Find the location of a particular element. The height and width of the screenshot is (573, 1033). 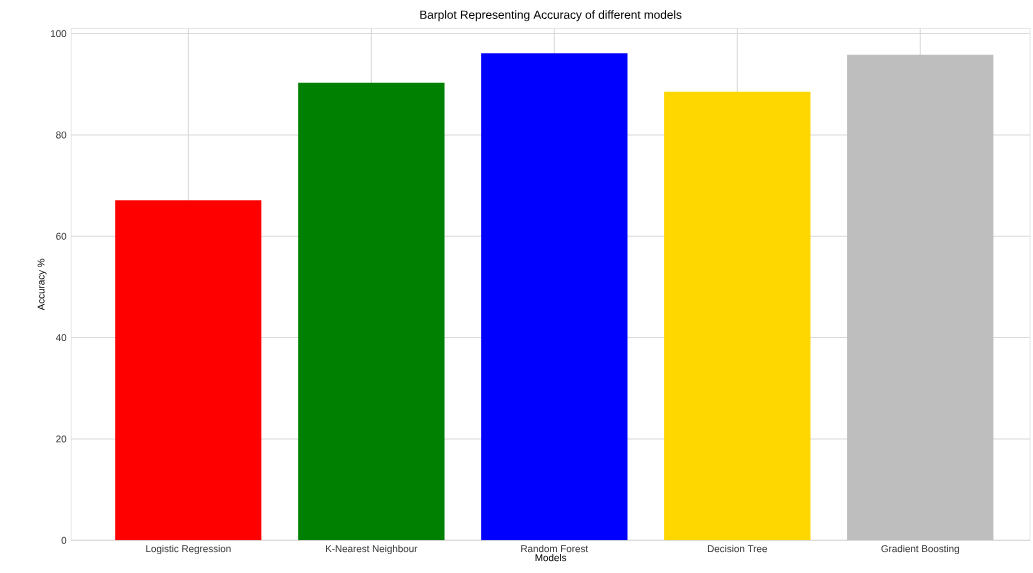

y-tick-label: 20 is located at coordinates (61, 439).